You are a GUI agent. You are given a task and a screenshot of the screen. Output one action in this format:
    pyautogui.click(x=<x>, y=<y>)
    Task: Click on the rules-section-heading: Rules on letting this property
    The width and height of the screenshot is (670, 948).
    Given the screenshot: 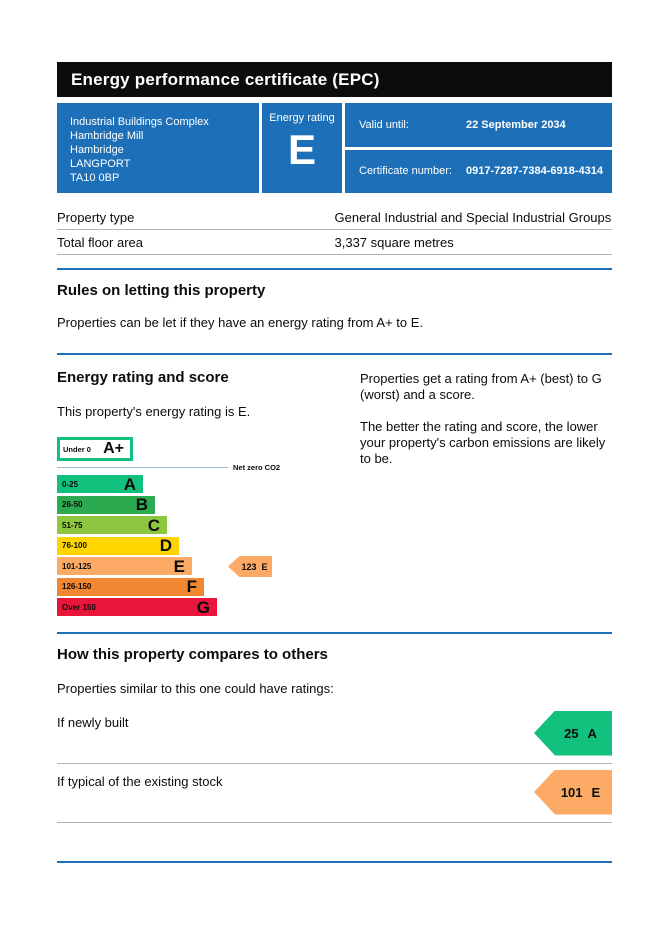 What is the action you would take?
    pyautogui.click(x=161, y=290)
    